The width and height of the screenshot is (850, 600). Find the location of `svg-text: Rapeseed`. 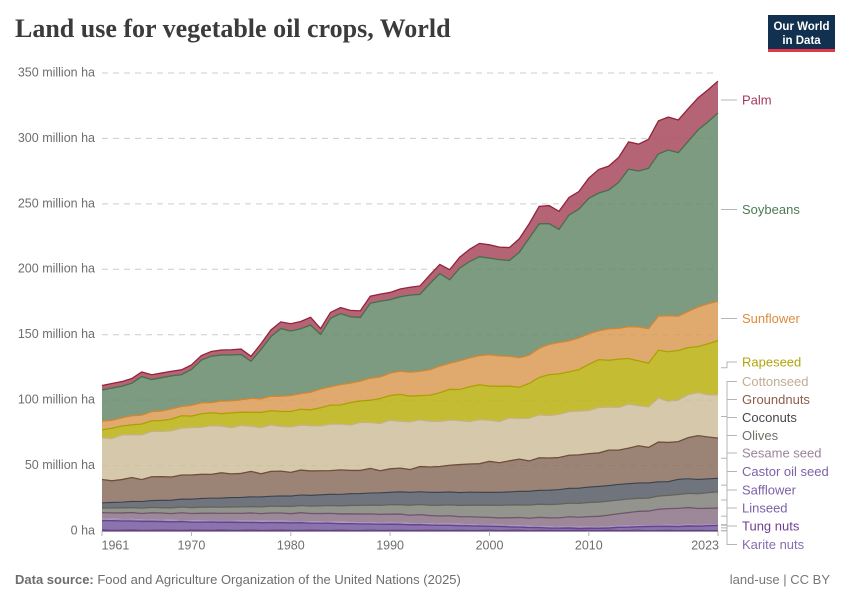

svg-text: Rapeseed is located at coordinates (771, 362).